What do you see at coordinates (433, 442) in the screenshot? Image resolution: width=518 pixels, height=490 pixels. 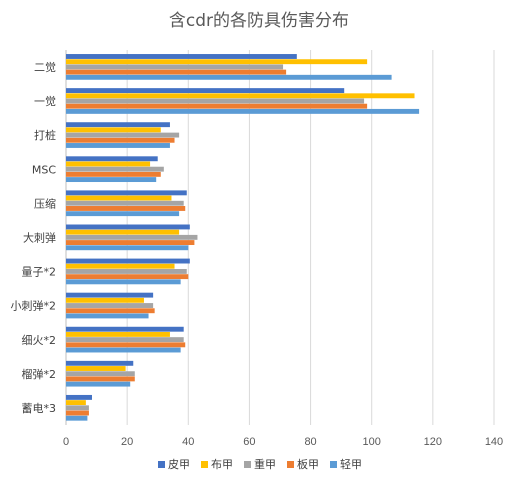 I see `x-tick-label: 120` at bounding box center [433, 442].